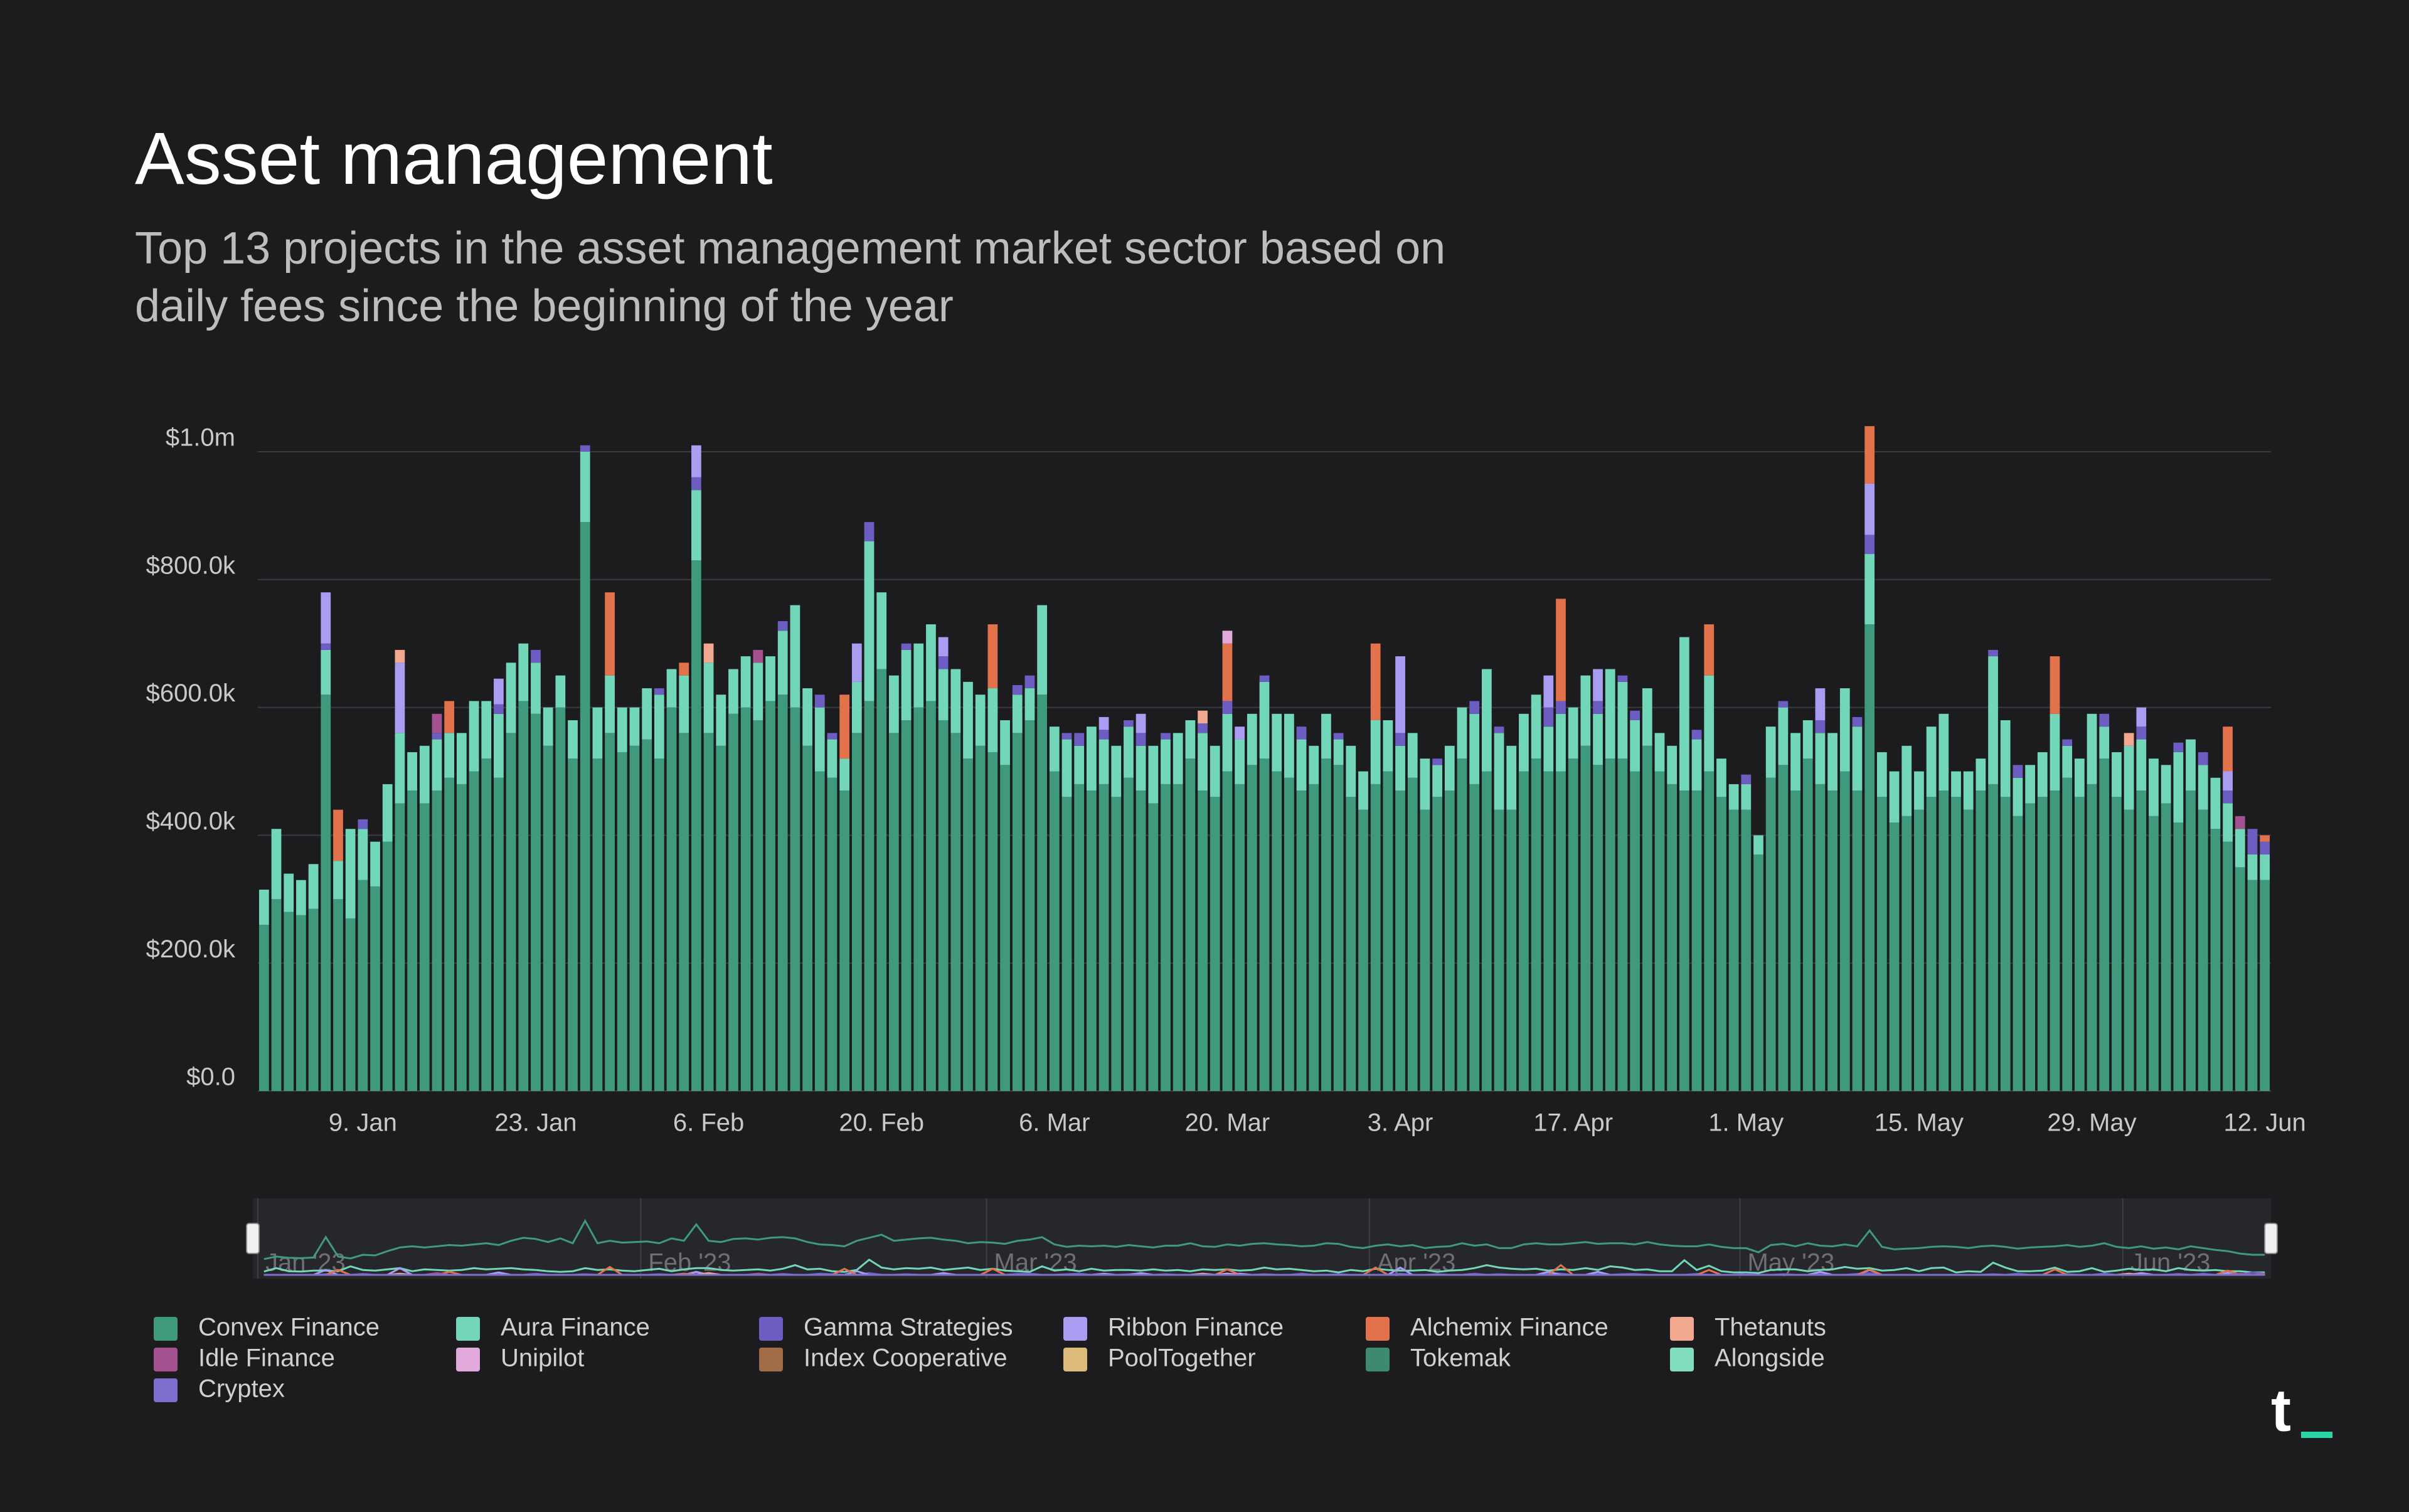 The image size is (2409, 1512). Describe the element at coordinates (241, 1389) in the screenshot. I see `legend-label: Cryptex` at that location.